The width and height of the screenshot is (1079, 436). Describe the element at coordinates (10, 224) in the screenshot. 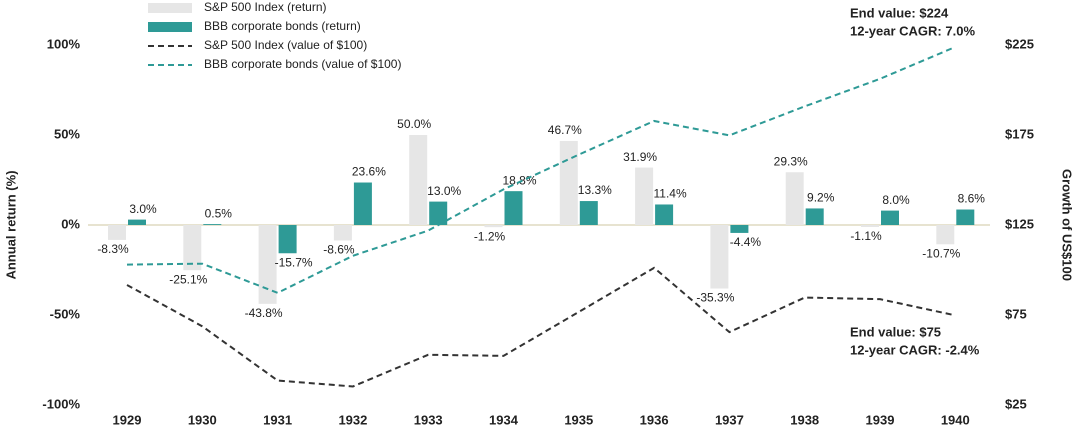

I see `y-axis-label: Annual return (%)` at that location.